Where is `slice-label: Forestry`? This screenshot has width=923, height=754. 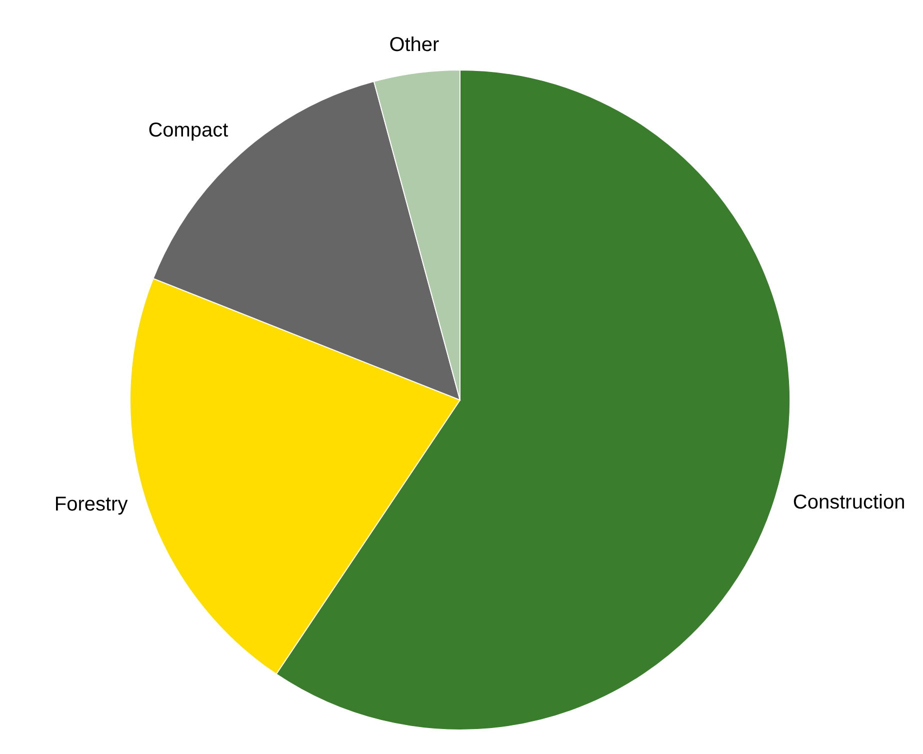
slice-label: Forestry is located at coordinates (91, 504).